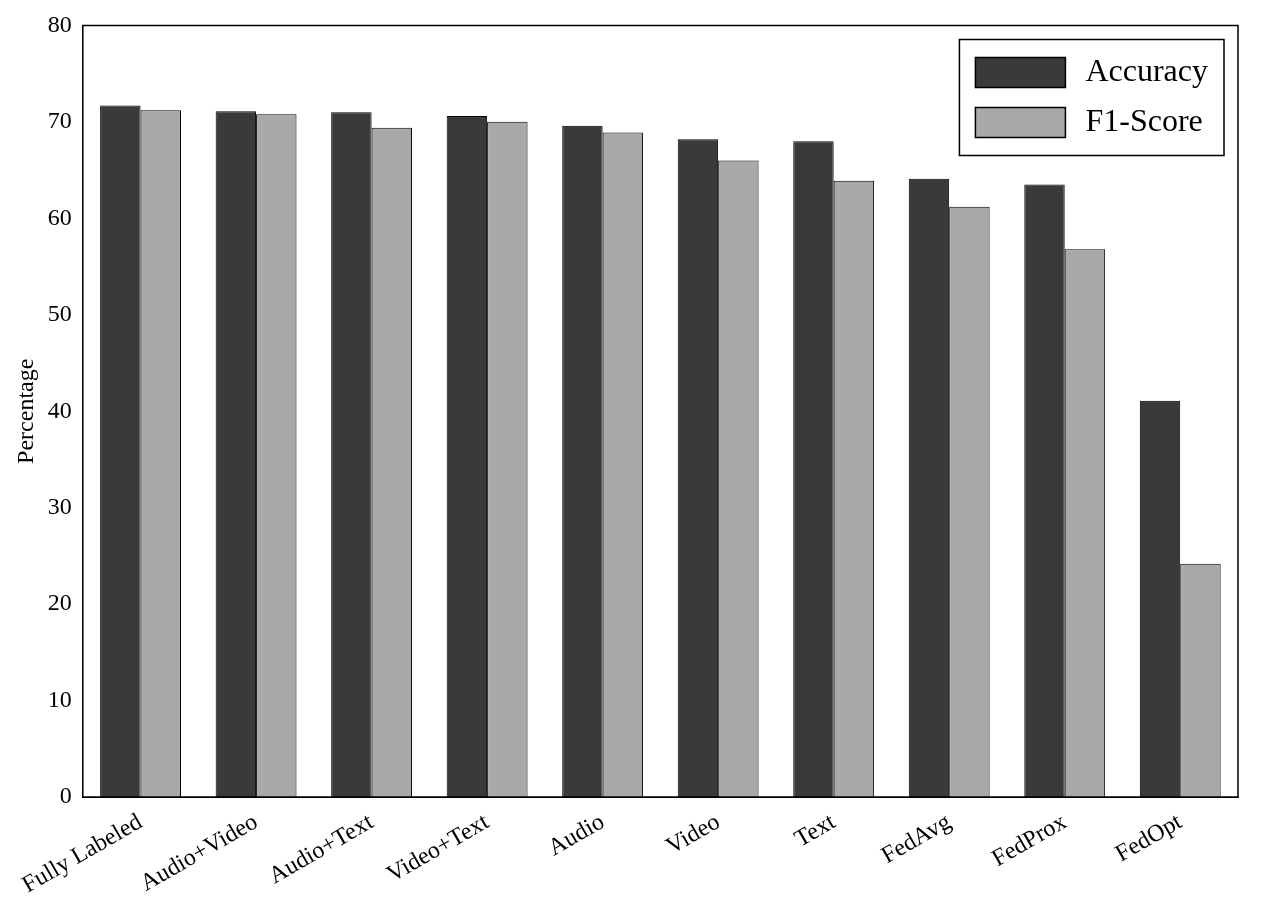 This screenshot has width=1270, height=915. I want to click on y-tick-label: 0, so click(65, 795).